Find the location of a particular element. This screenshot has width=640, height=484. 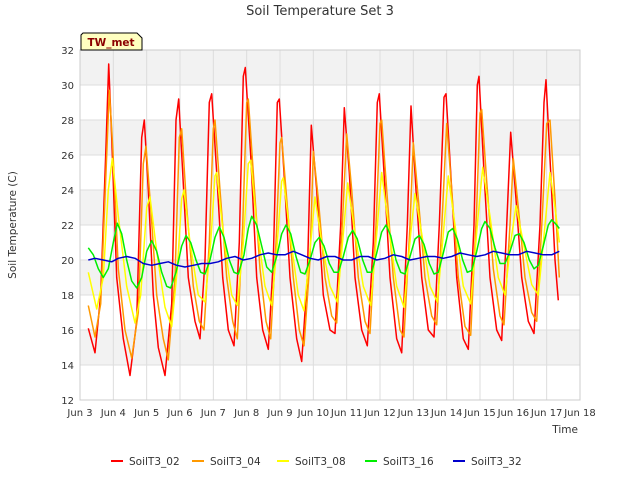

y-tick-label: 28 is located at coordinates (67, 121).